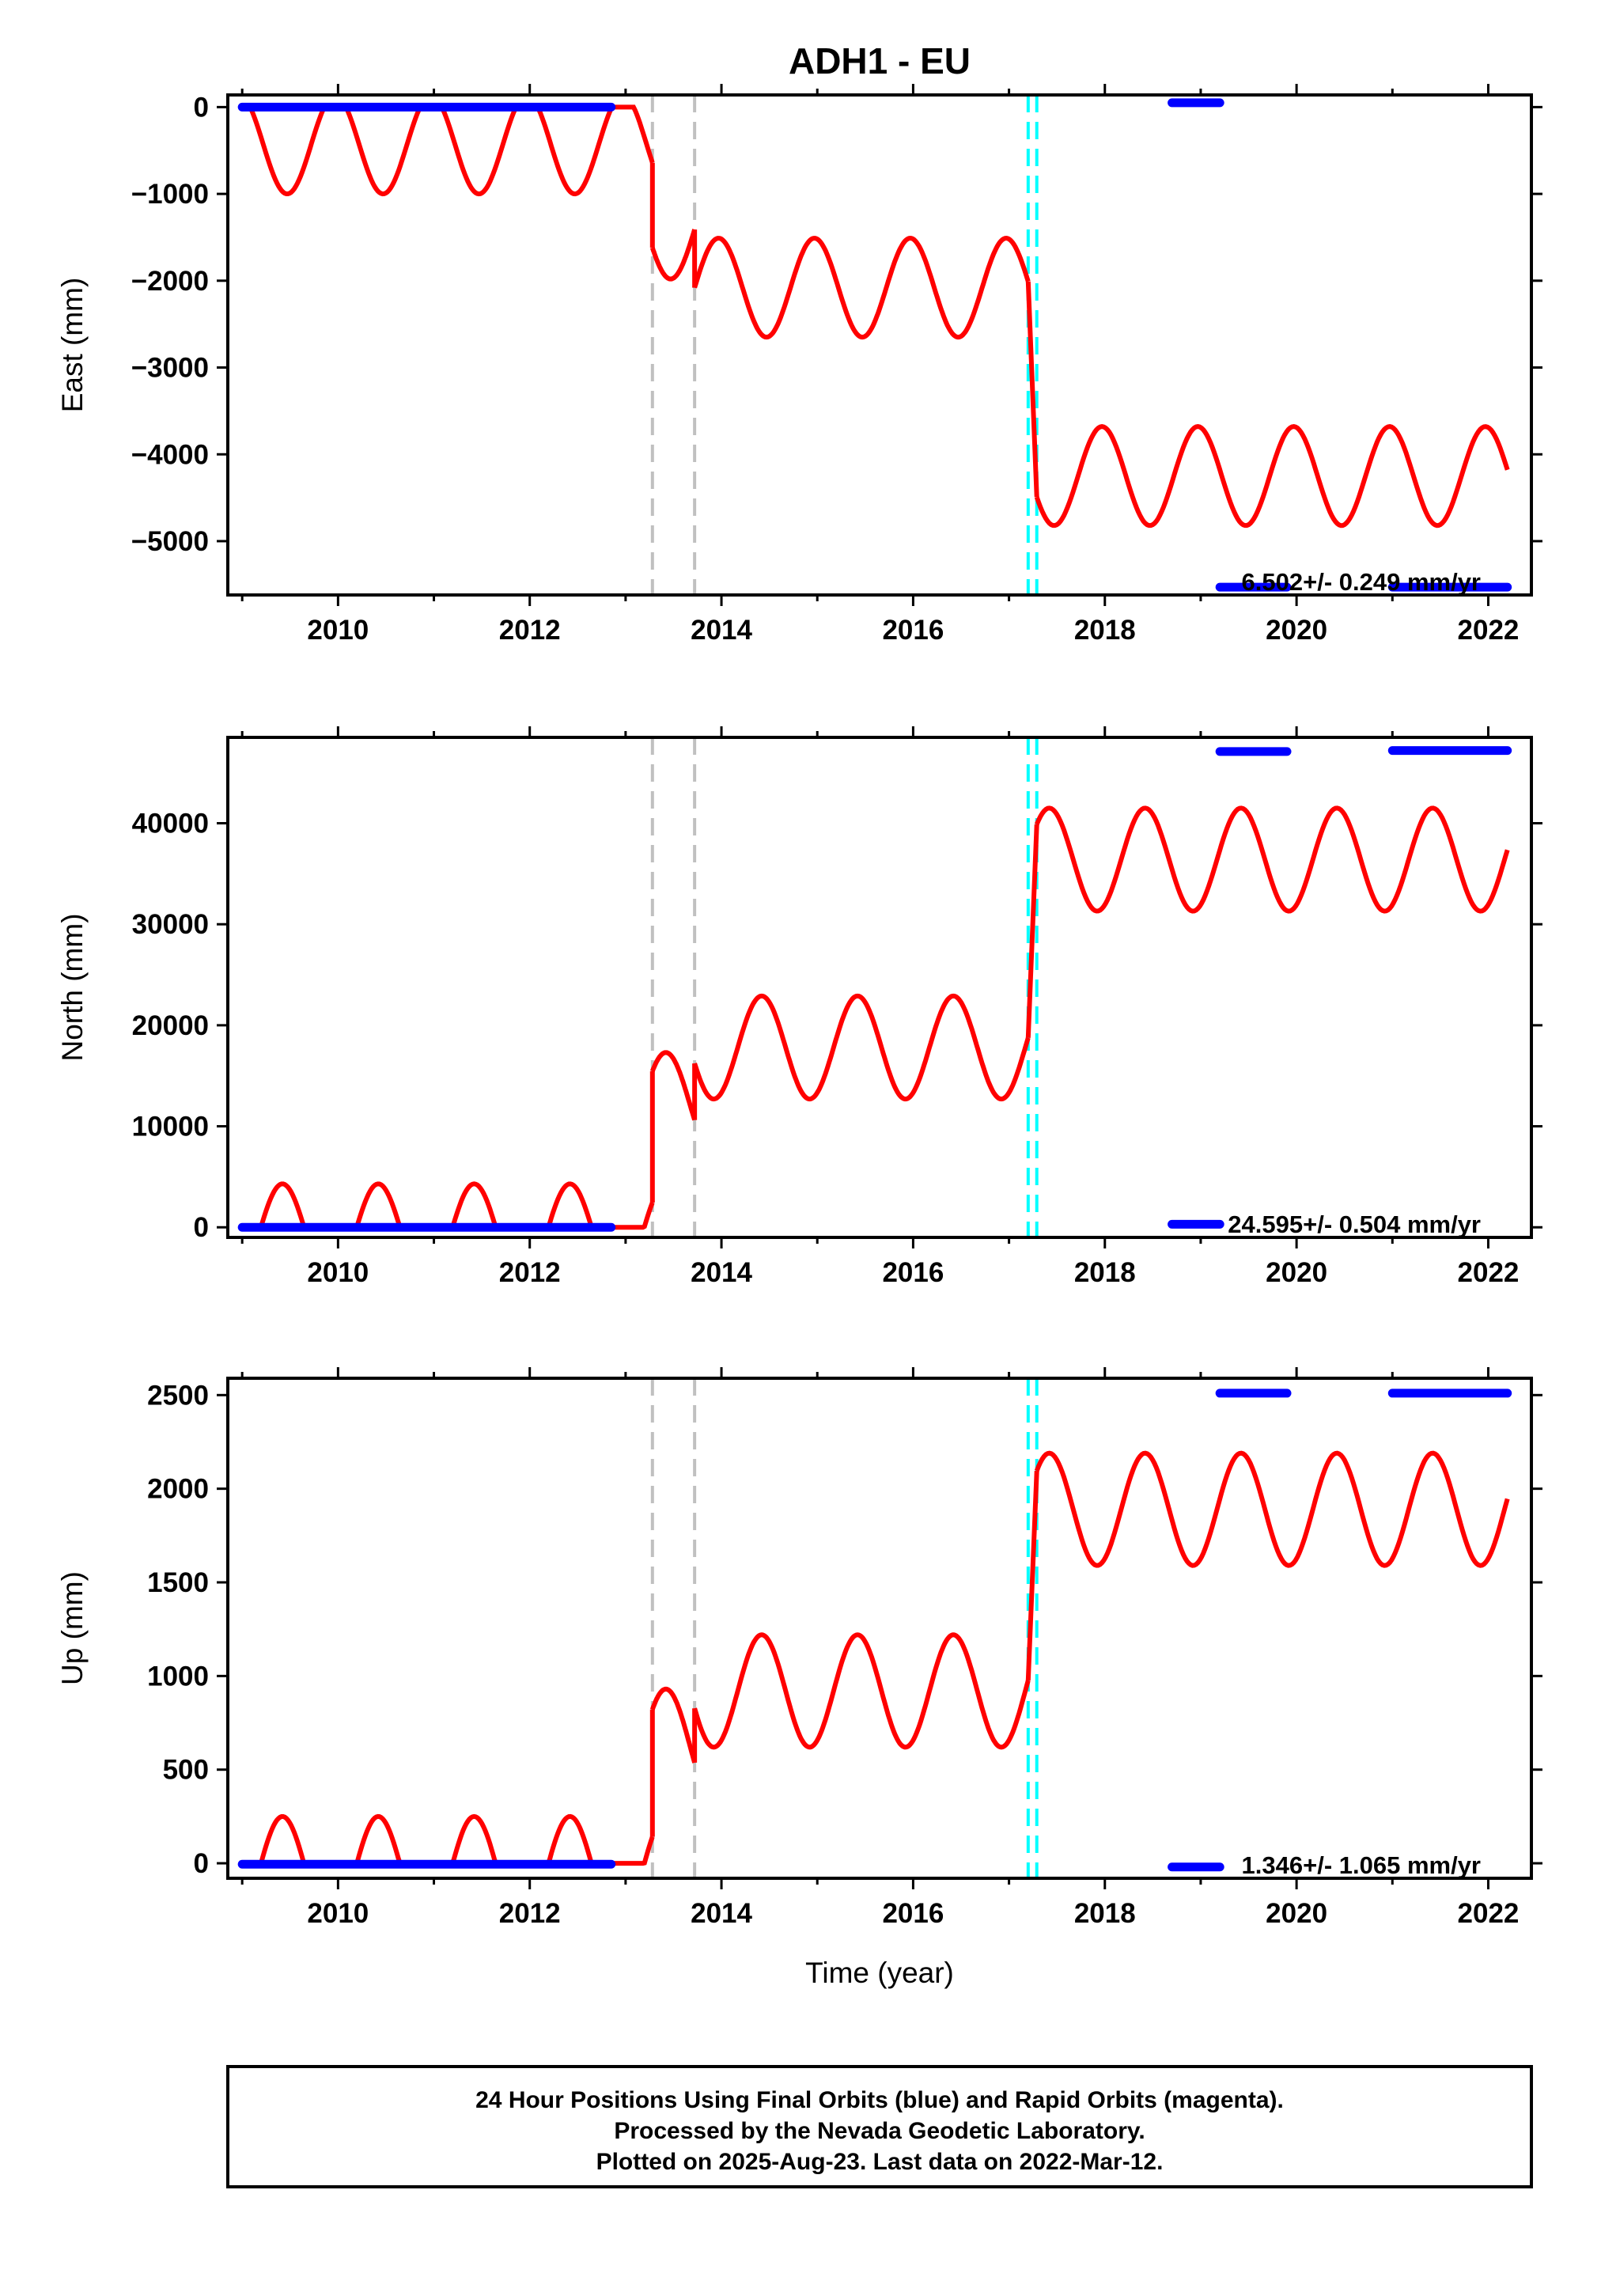 The image size is (1601, 2296). What do you see at coordinates (338, 1913) in the screenshot?
I see `up-x-tick-label: 2010` at bounding box center [338, 1913].